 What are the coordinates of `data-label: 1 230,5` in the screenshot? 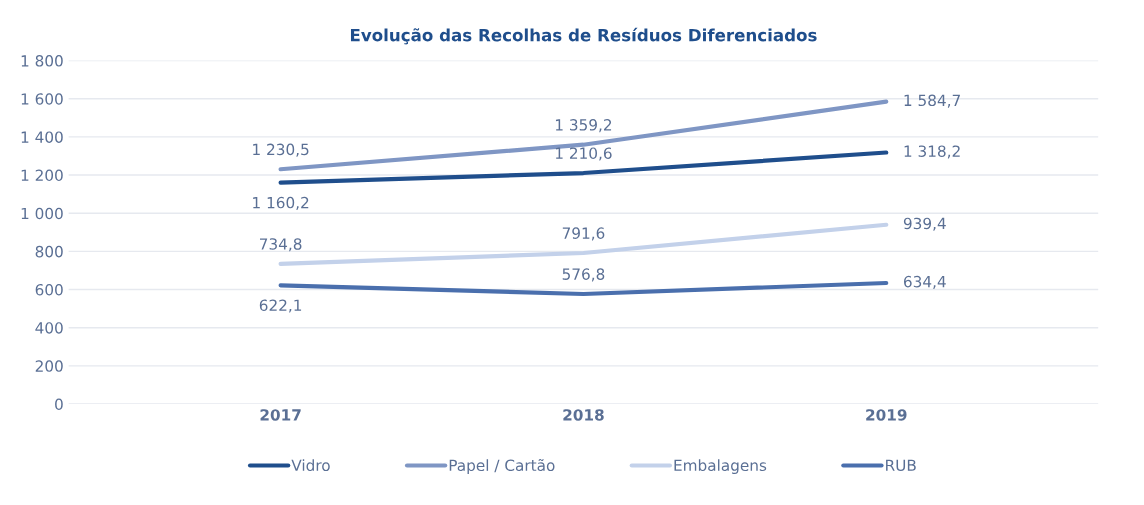 It's located at (281, 150).